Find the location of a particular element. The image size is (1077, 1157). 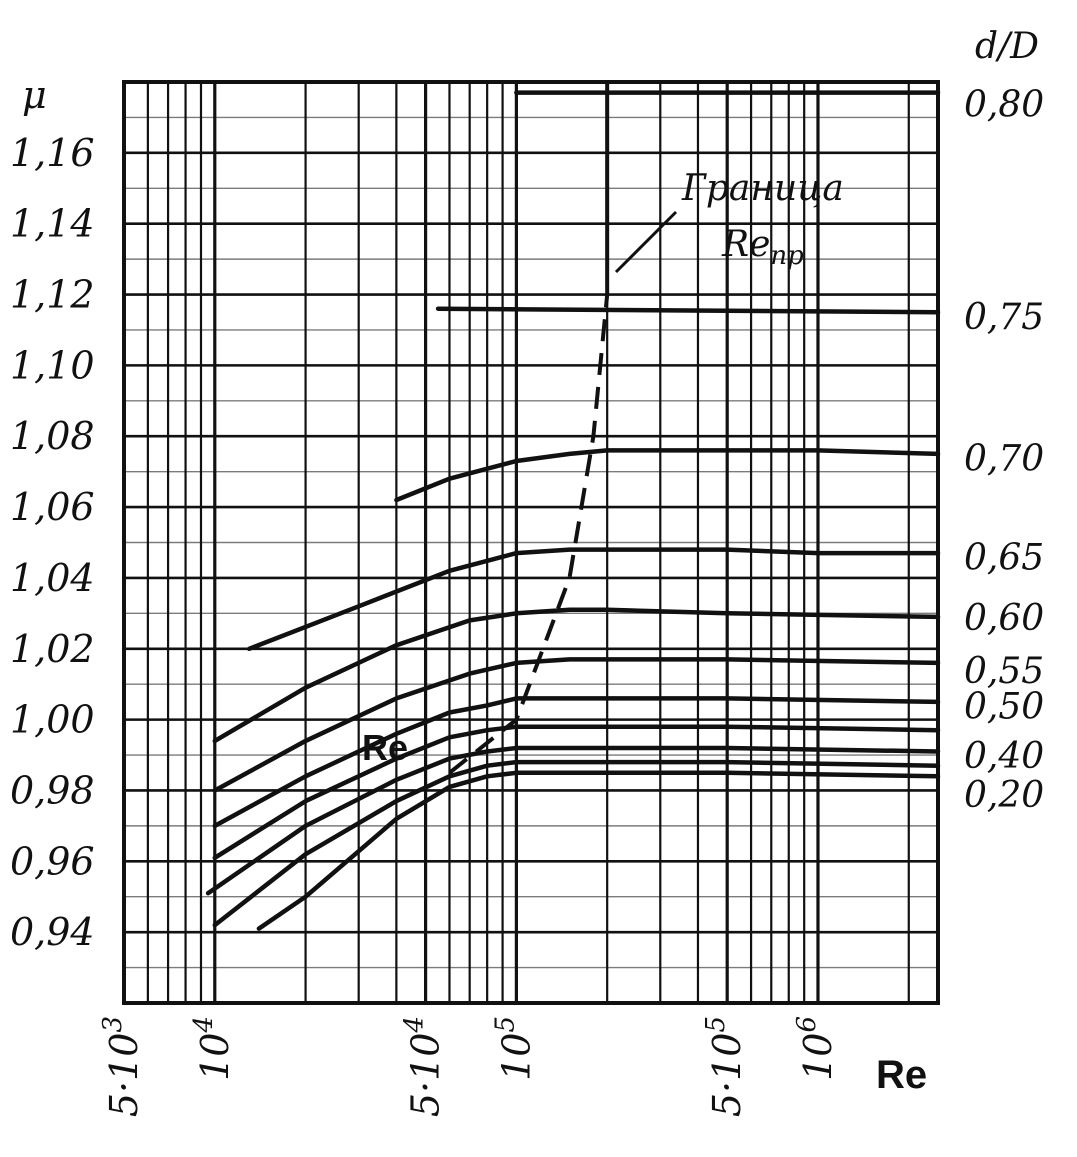

y-tick-label: 1,04 is located at coordinates (52, 578).